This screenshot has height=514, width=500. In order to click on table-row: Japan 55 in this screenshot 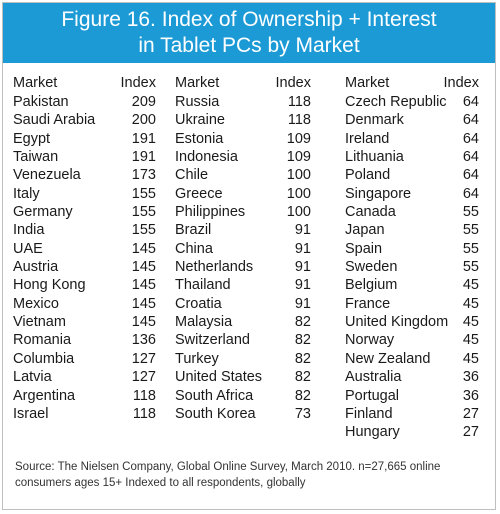, I will do `click(412, 230)`.